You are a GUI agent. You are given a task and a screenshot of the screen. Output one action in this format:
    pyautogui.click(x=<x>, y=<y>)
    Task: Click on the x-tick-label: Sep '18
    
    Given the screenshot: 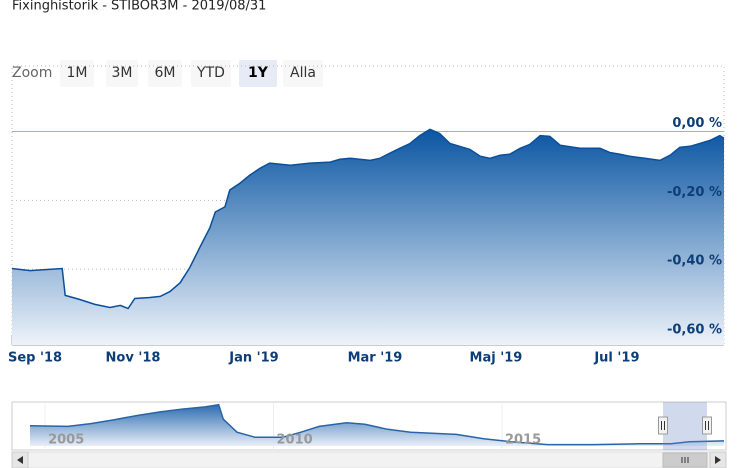 What is the action you would take?
    pyautogui.click(x=35, y=358)
    